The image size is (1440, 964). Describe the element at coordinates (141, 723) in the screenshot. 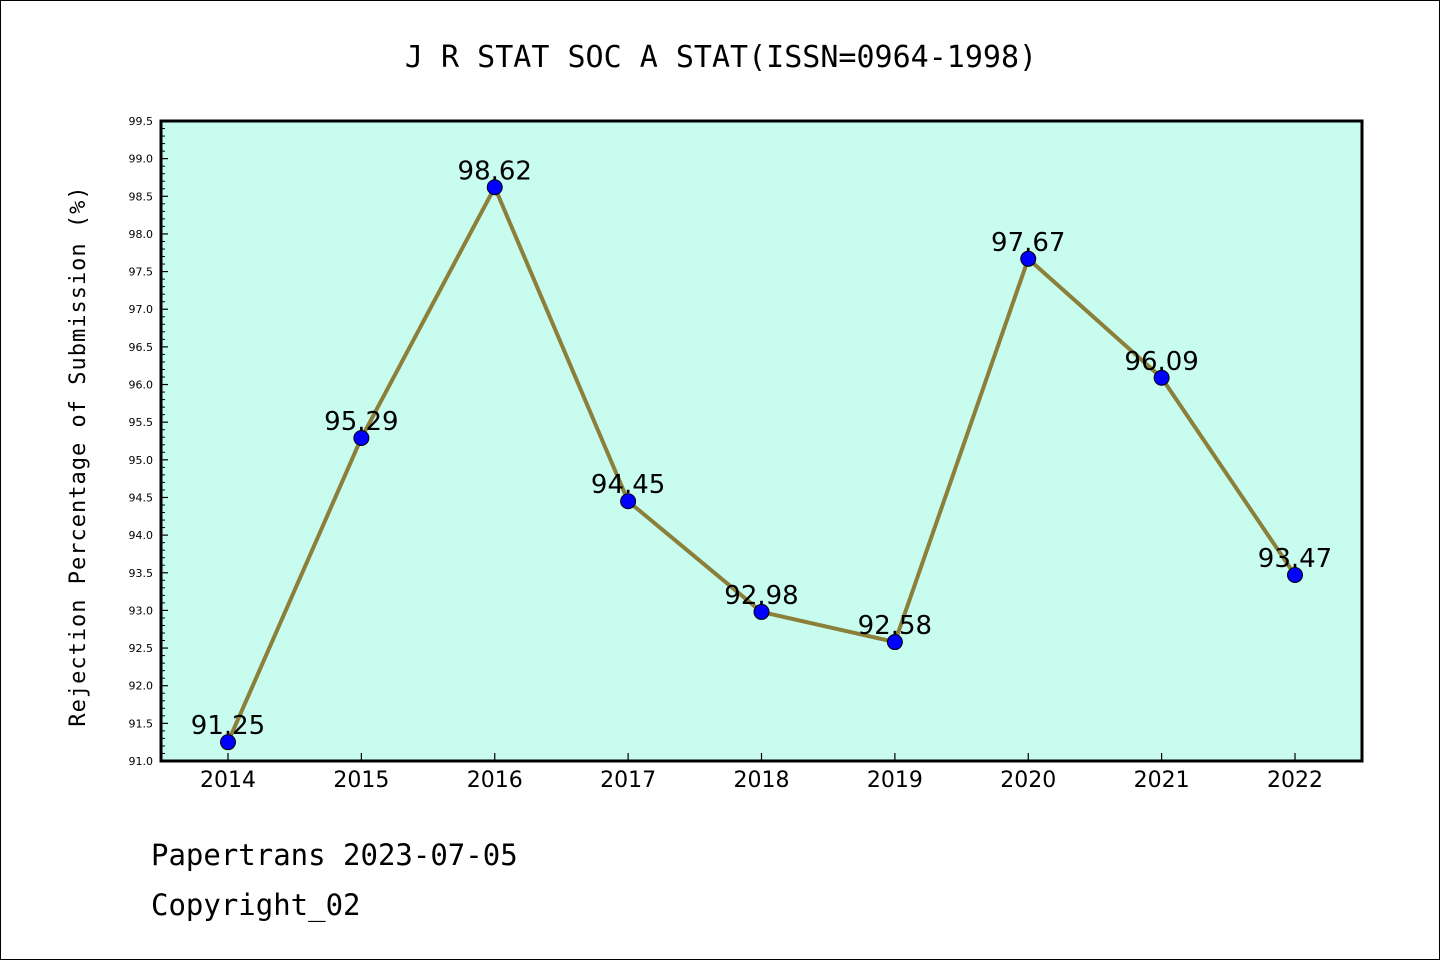

I see `y-tick-label: 91.5` at that location.